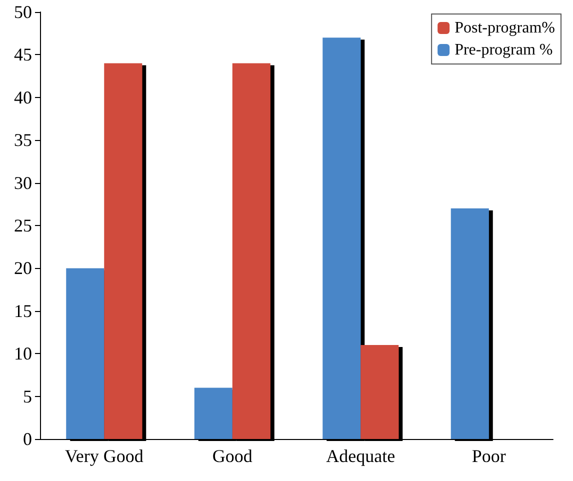 The height and width of the screenshot is (481, 573). I want to click on x-tick-label: Poor, so click(489, 456).